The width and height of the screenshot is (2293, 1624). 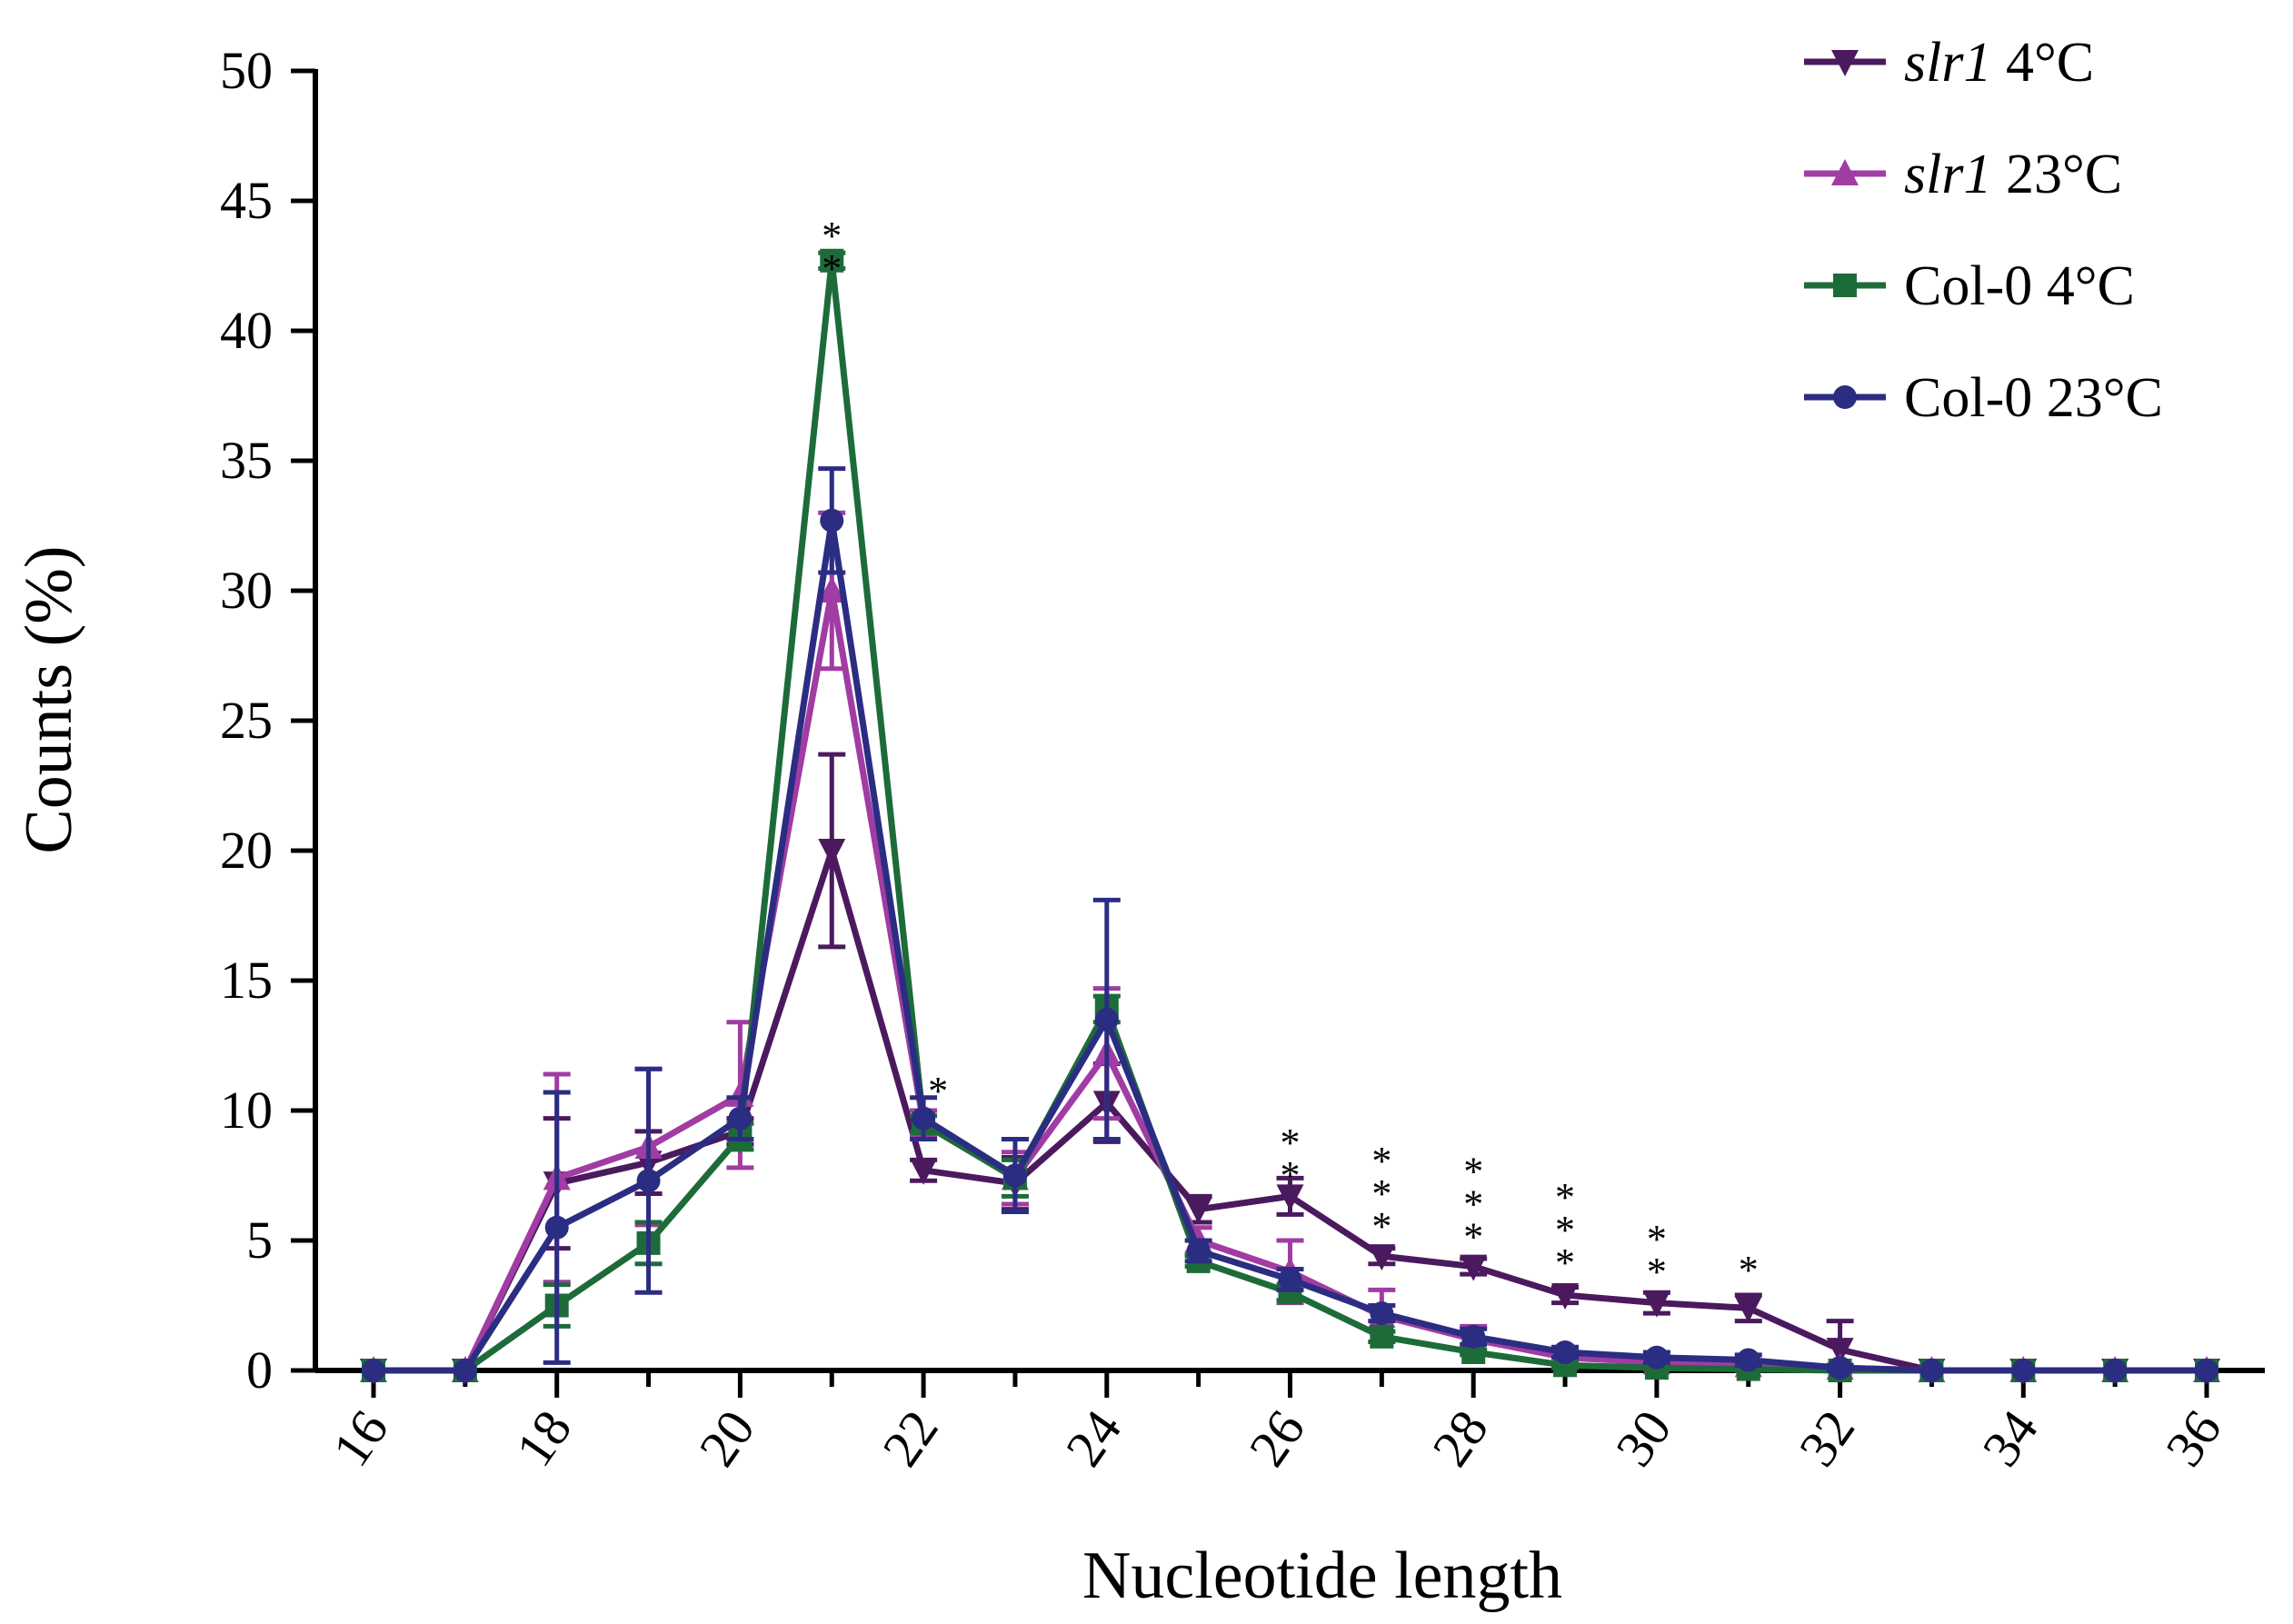 I want to click on y-tick-label: 45, so click(x=246, y=200).